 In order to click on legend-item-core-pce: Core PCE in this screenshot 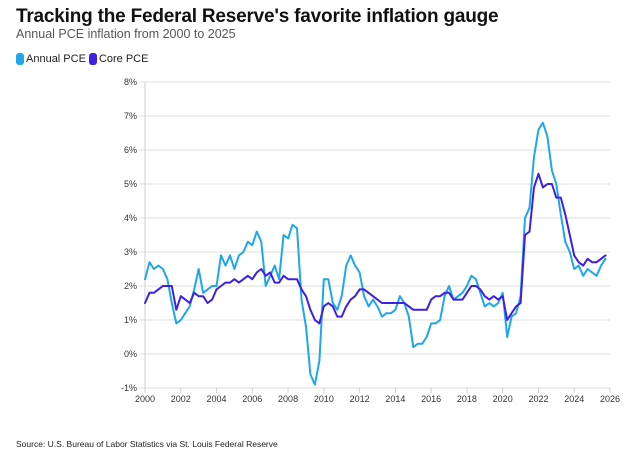, I will do `click(118, 59)`.